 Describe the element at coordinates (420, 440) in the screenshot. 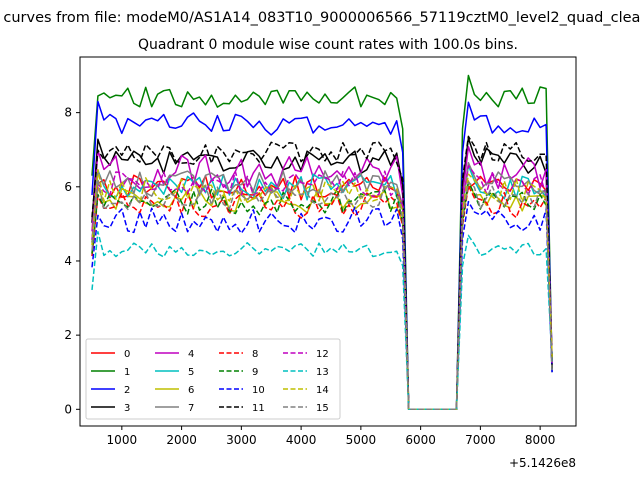

I see `x-tick-label: 6000` at that location.